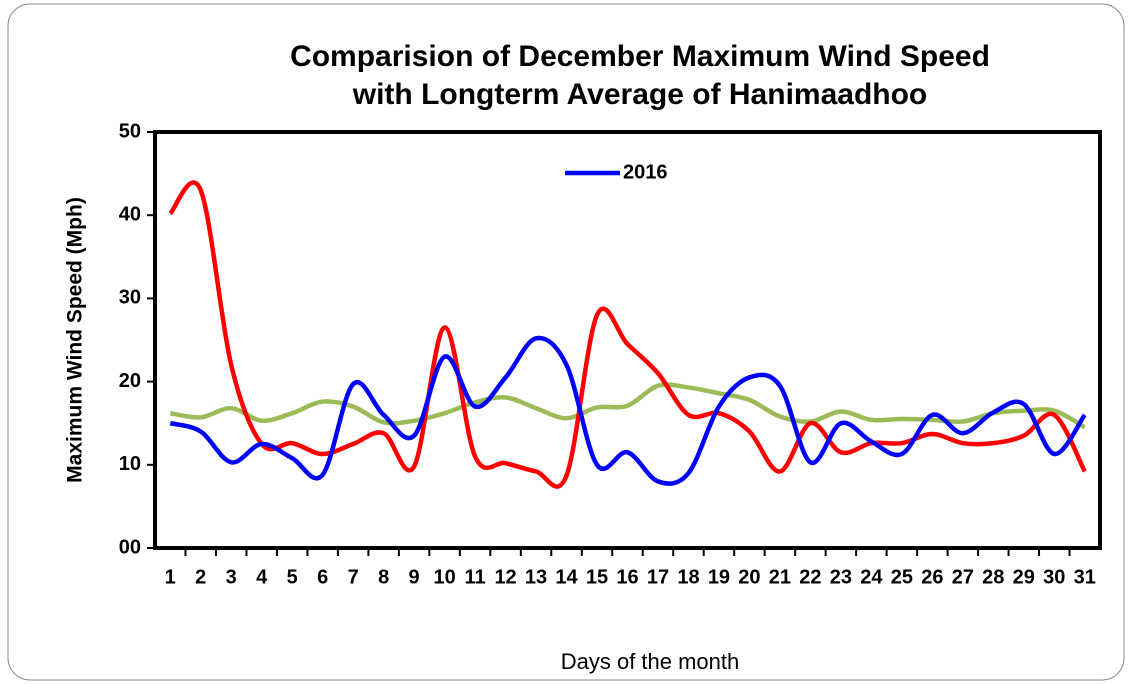  What do you see at coordinates (414, 577) in the screenshot?
I see `x-tick-label: 9` at bounding box center [414, 577].